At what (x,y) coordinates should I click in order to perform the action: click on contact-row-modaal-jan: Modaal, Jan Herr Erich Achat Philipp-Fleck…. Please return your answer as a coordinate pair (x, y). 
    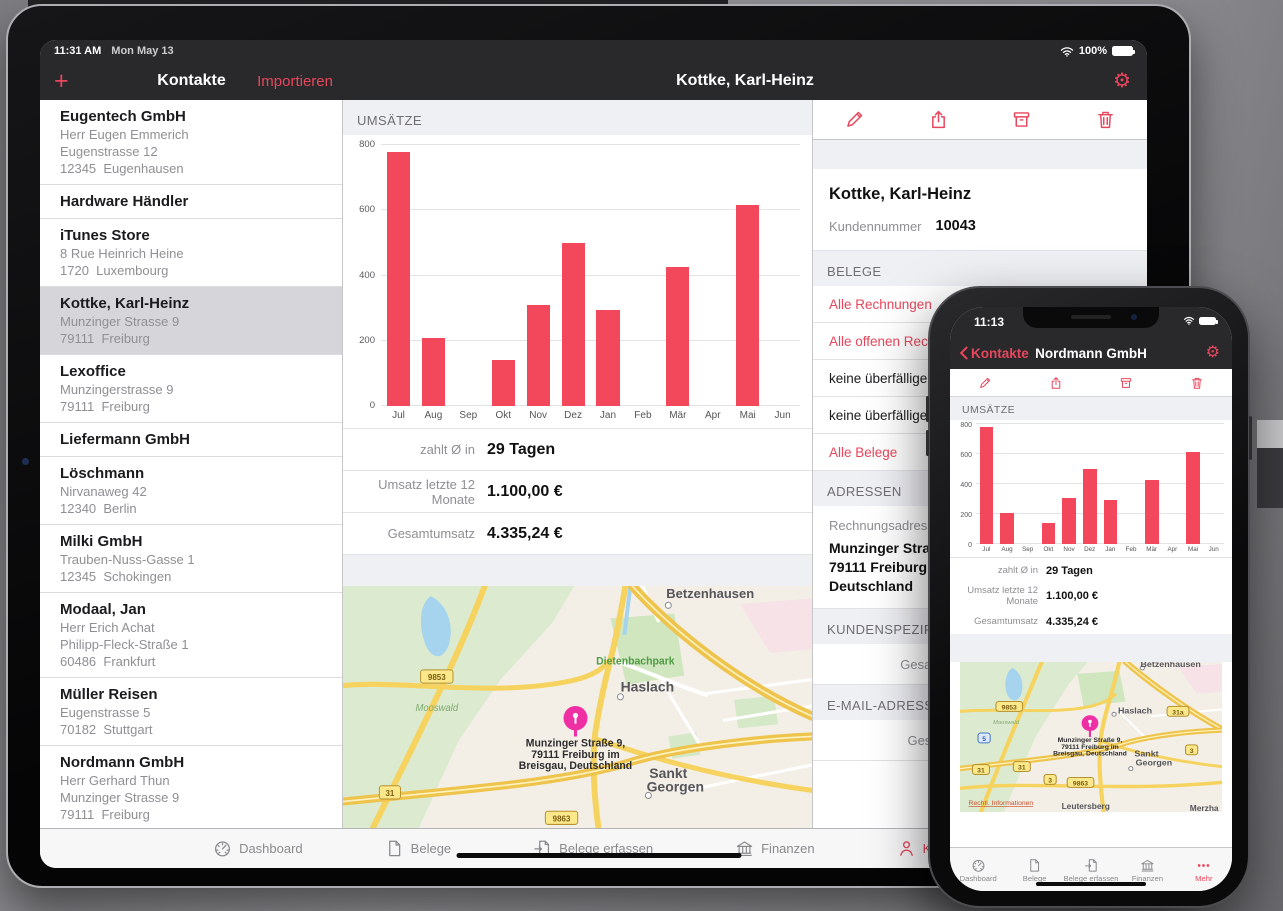
    Looking at the image, I should click on (191, 635).